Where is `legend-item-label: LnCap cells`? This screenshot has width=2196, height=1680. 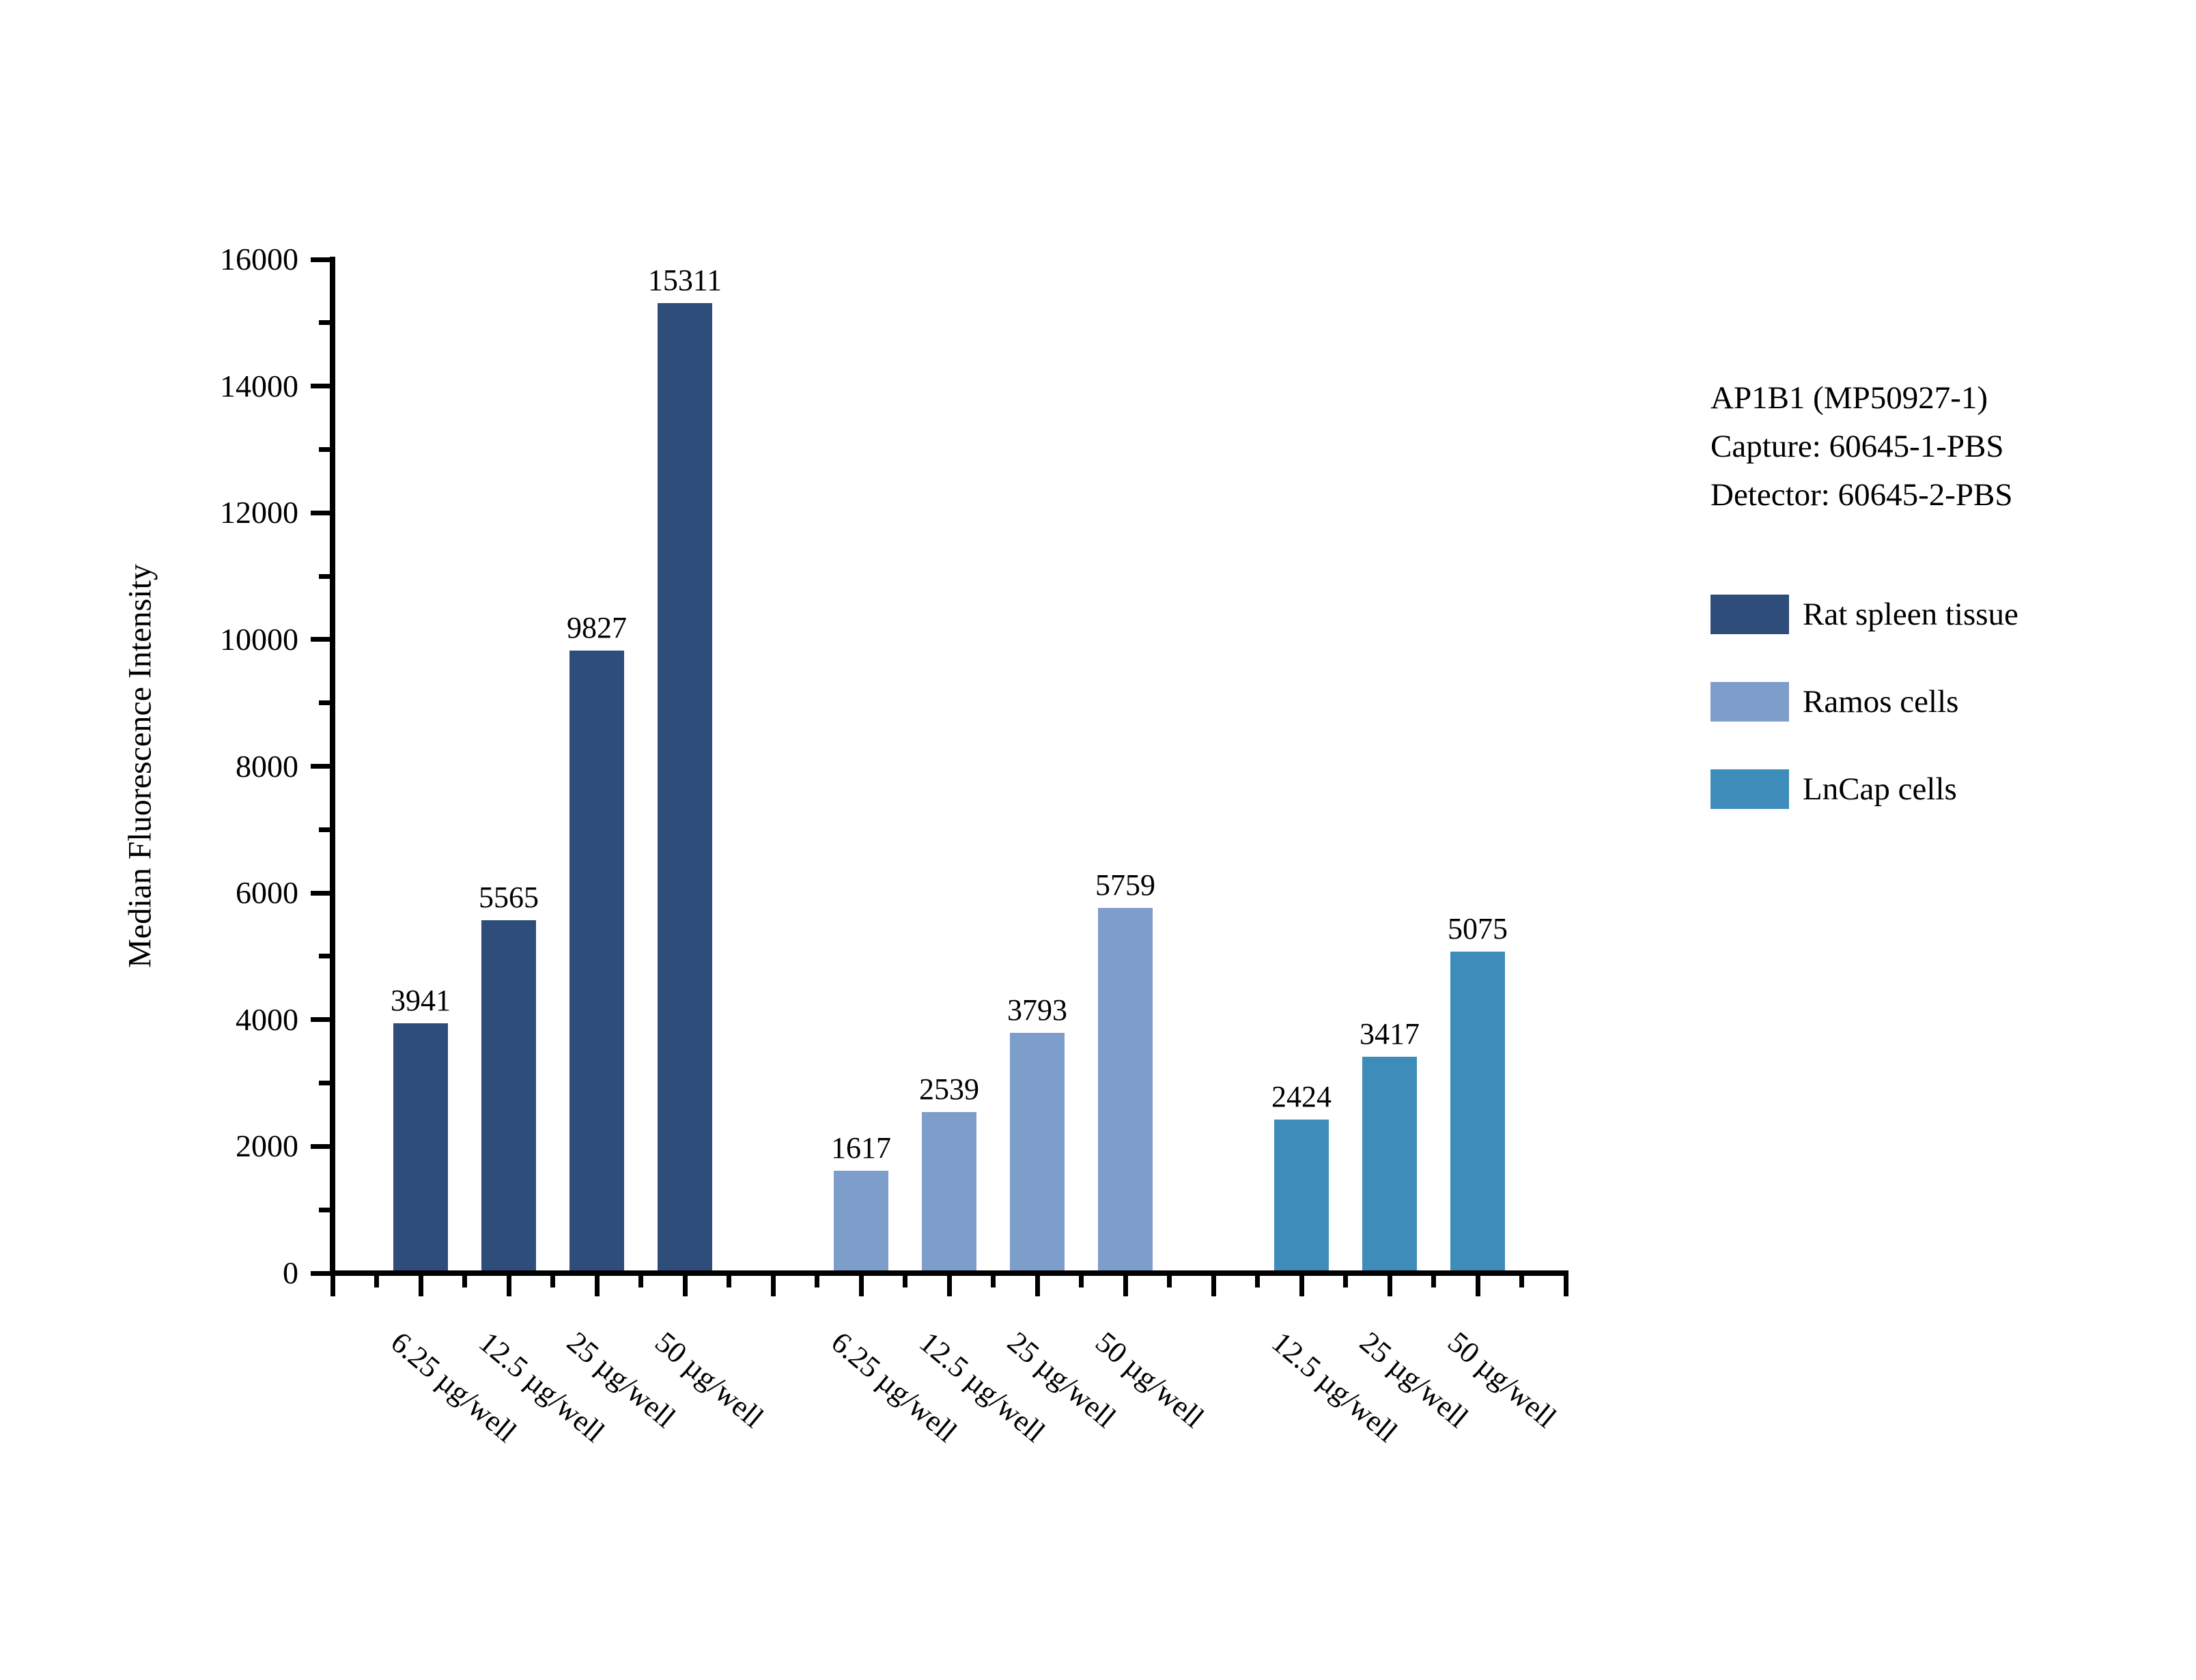 legend-item-label: LnCap cells is located at coordinates (1880, 789).